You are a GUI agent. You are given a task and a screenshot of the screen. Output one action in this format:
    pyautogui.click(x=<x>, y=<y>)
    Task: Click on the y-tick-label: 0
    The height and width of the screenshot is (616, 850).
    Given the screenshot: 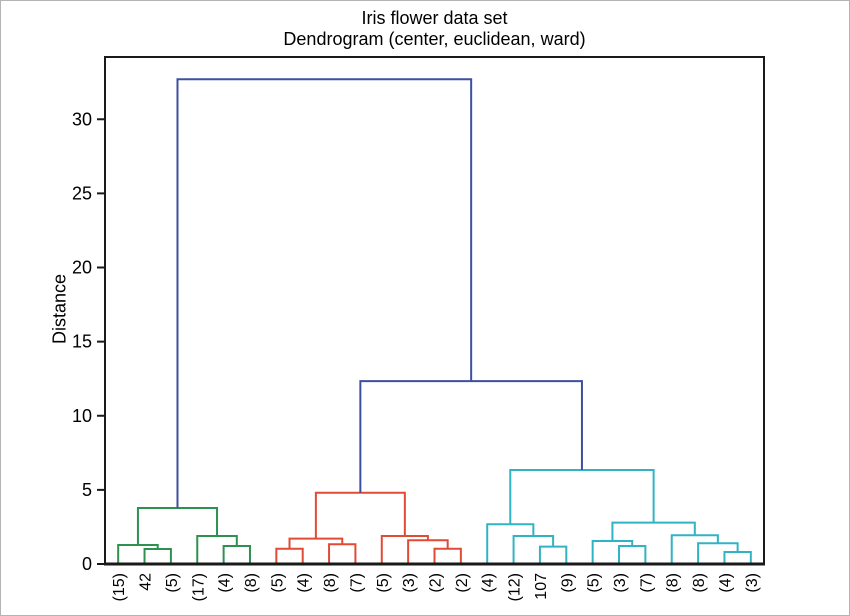 What is the action you would take?
    pyautogui.click(x=87, y=564)
    